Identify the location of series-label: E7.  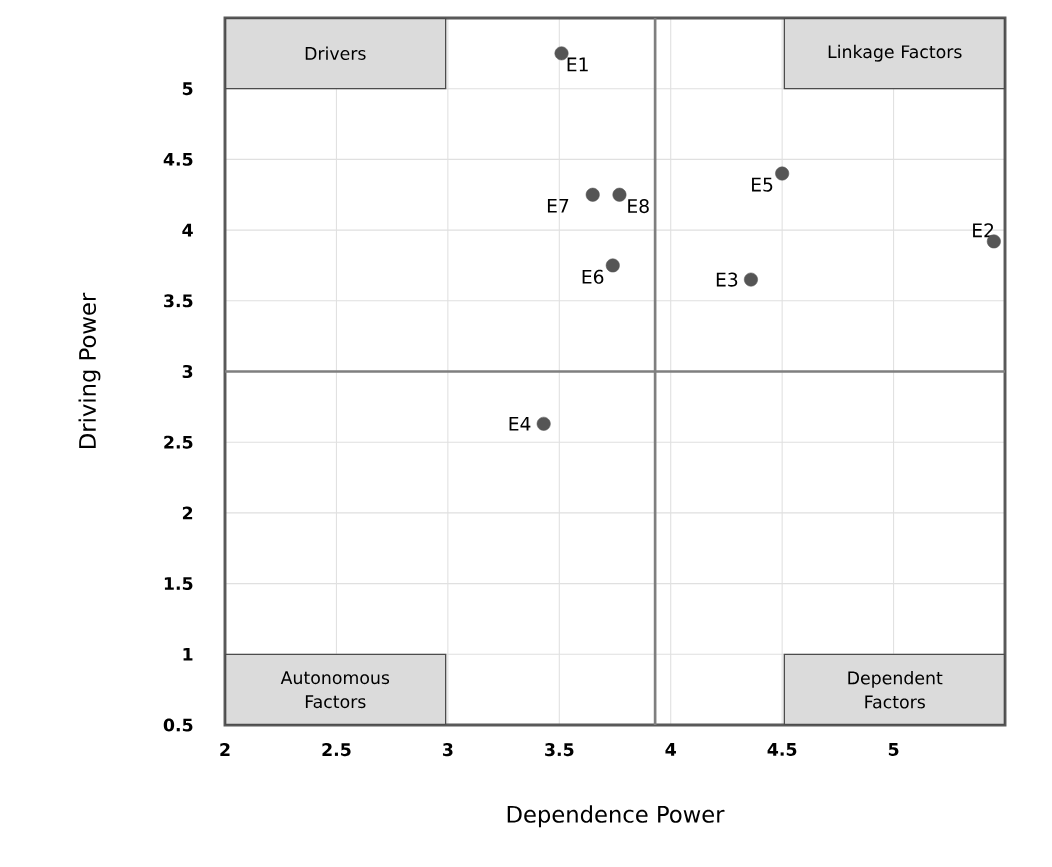
(558, 206).